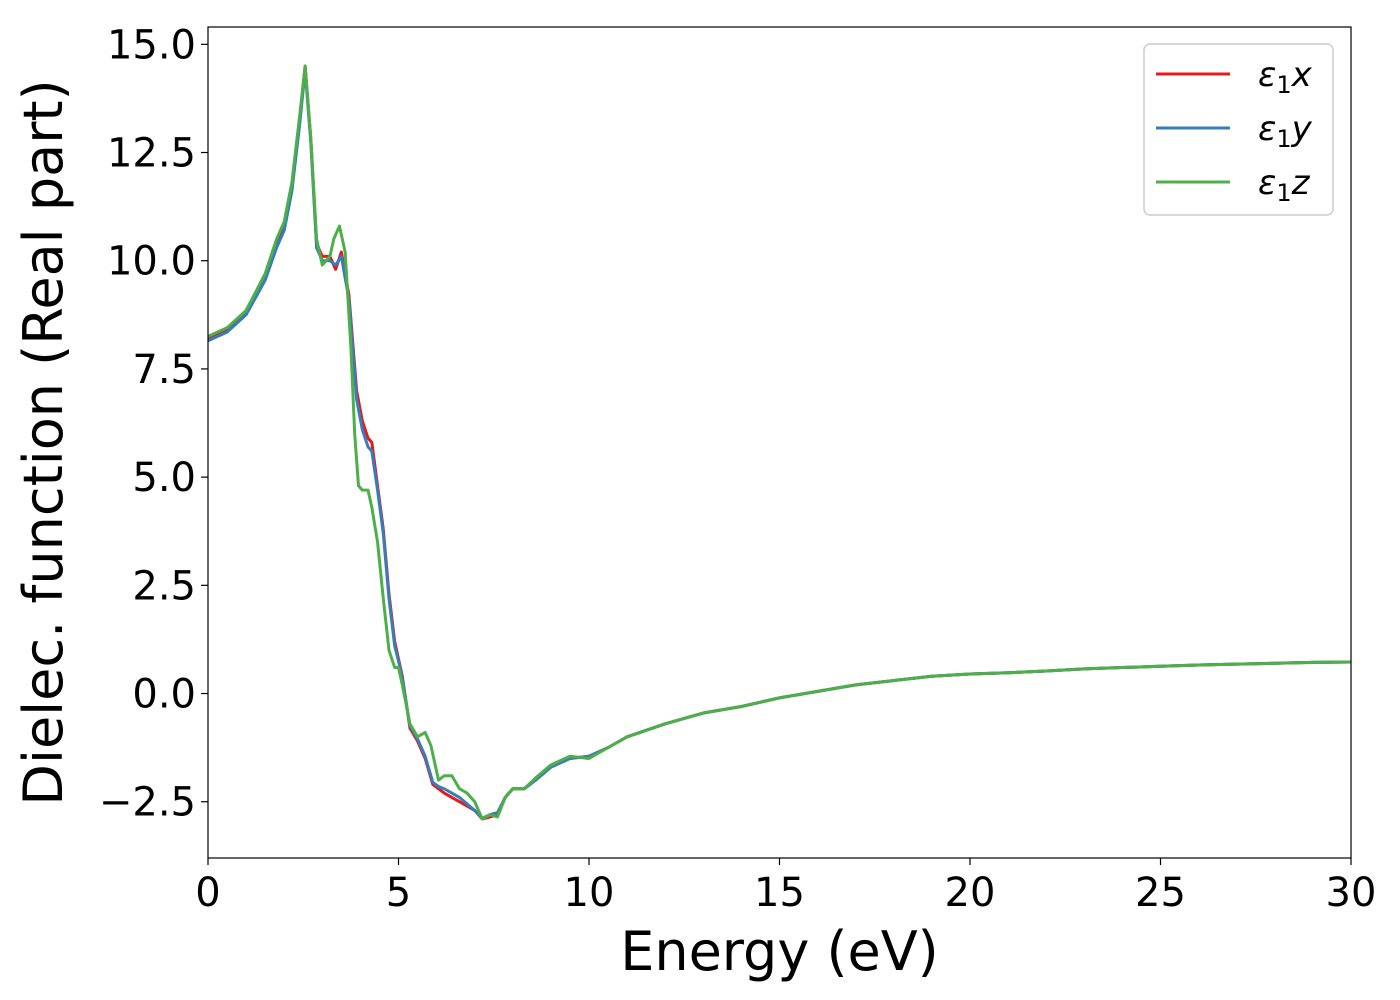  I want to click on legend-label-y: ε1y, so click(1285, 131).